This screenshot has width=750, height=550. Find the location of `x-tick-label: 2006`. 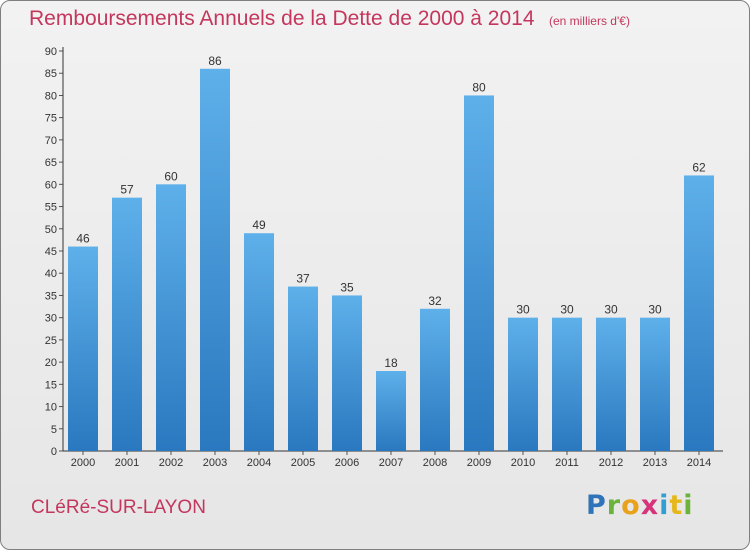

x-tick-label: 2006 is located at coordinates (347, 463).